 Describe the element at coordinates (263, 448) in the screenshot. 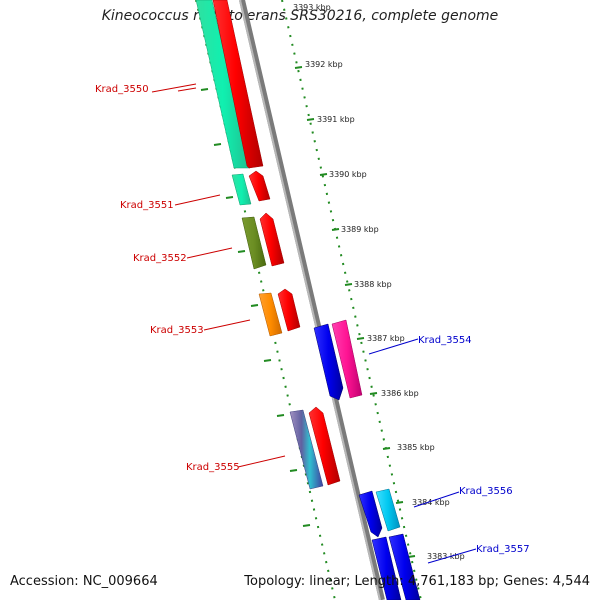

I see `gene-krad-3555: Krad_3555` at that location.